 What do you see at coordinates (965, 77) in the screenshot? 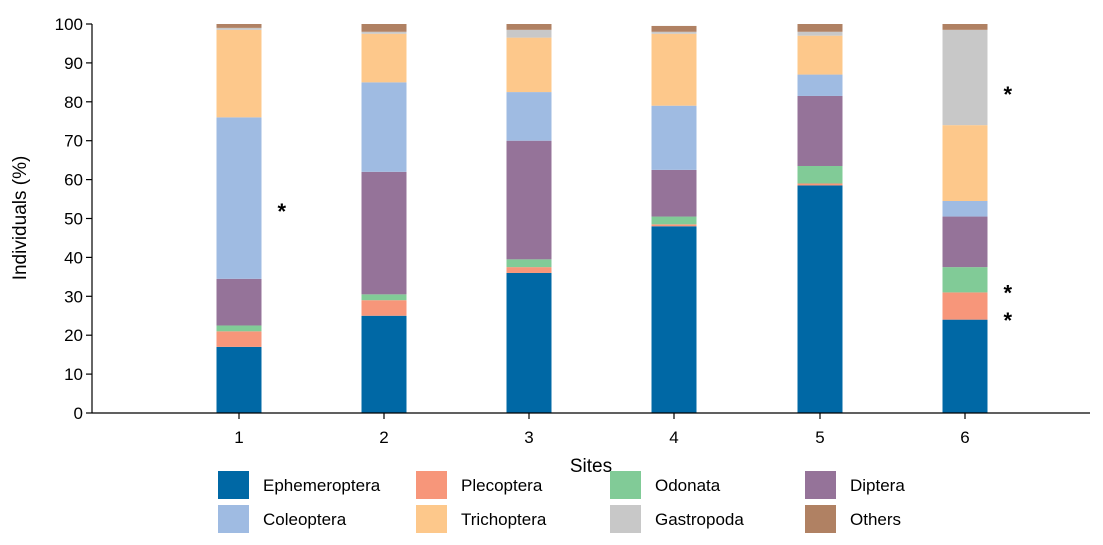
I see `bar-segment-site-6-gastropoda` at bounding box center [965, 77].